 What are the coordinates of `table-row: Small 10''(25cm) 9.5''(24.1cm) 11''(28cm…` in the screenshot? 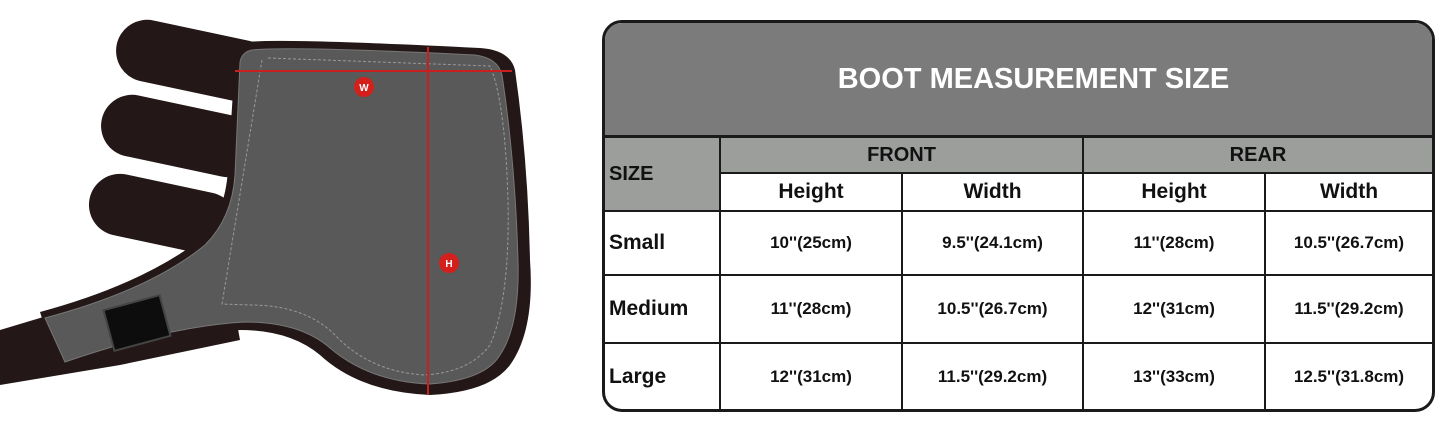 It's located at (1018, 243).